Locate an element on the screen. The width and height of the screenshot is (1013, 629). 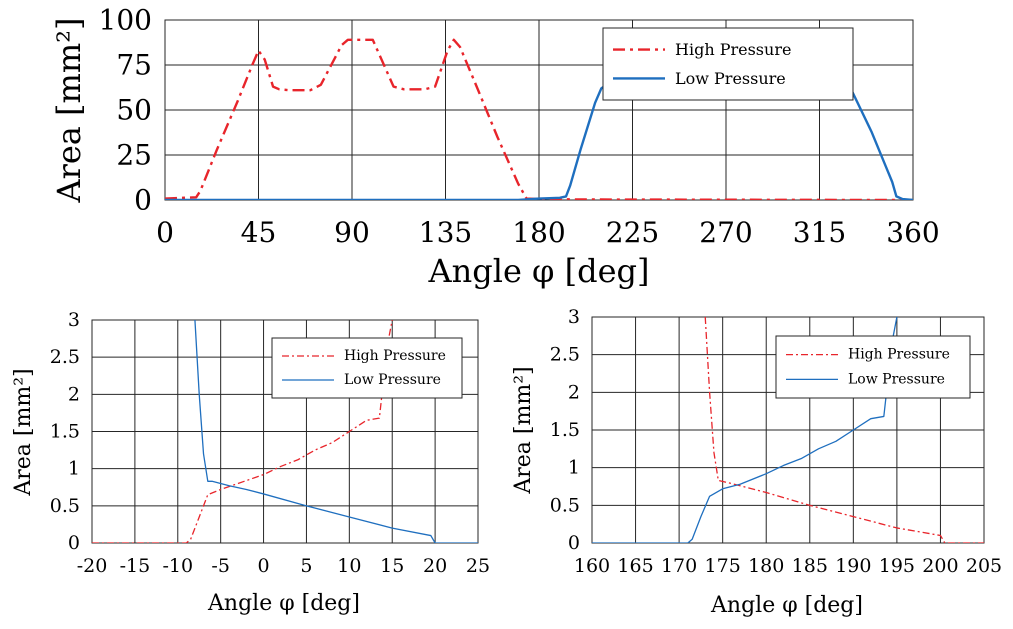
x-tick-label: -10 is located at coordinates (177, 566).